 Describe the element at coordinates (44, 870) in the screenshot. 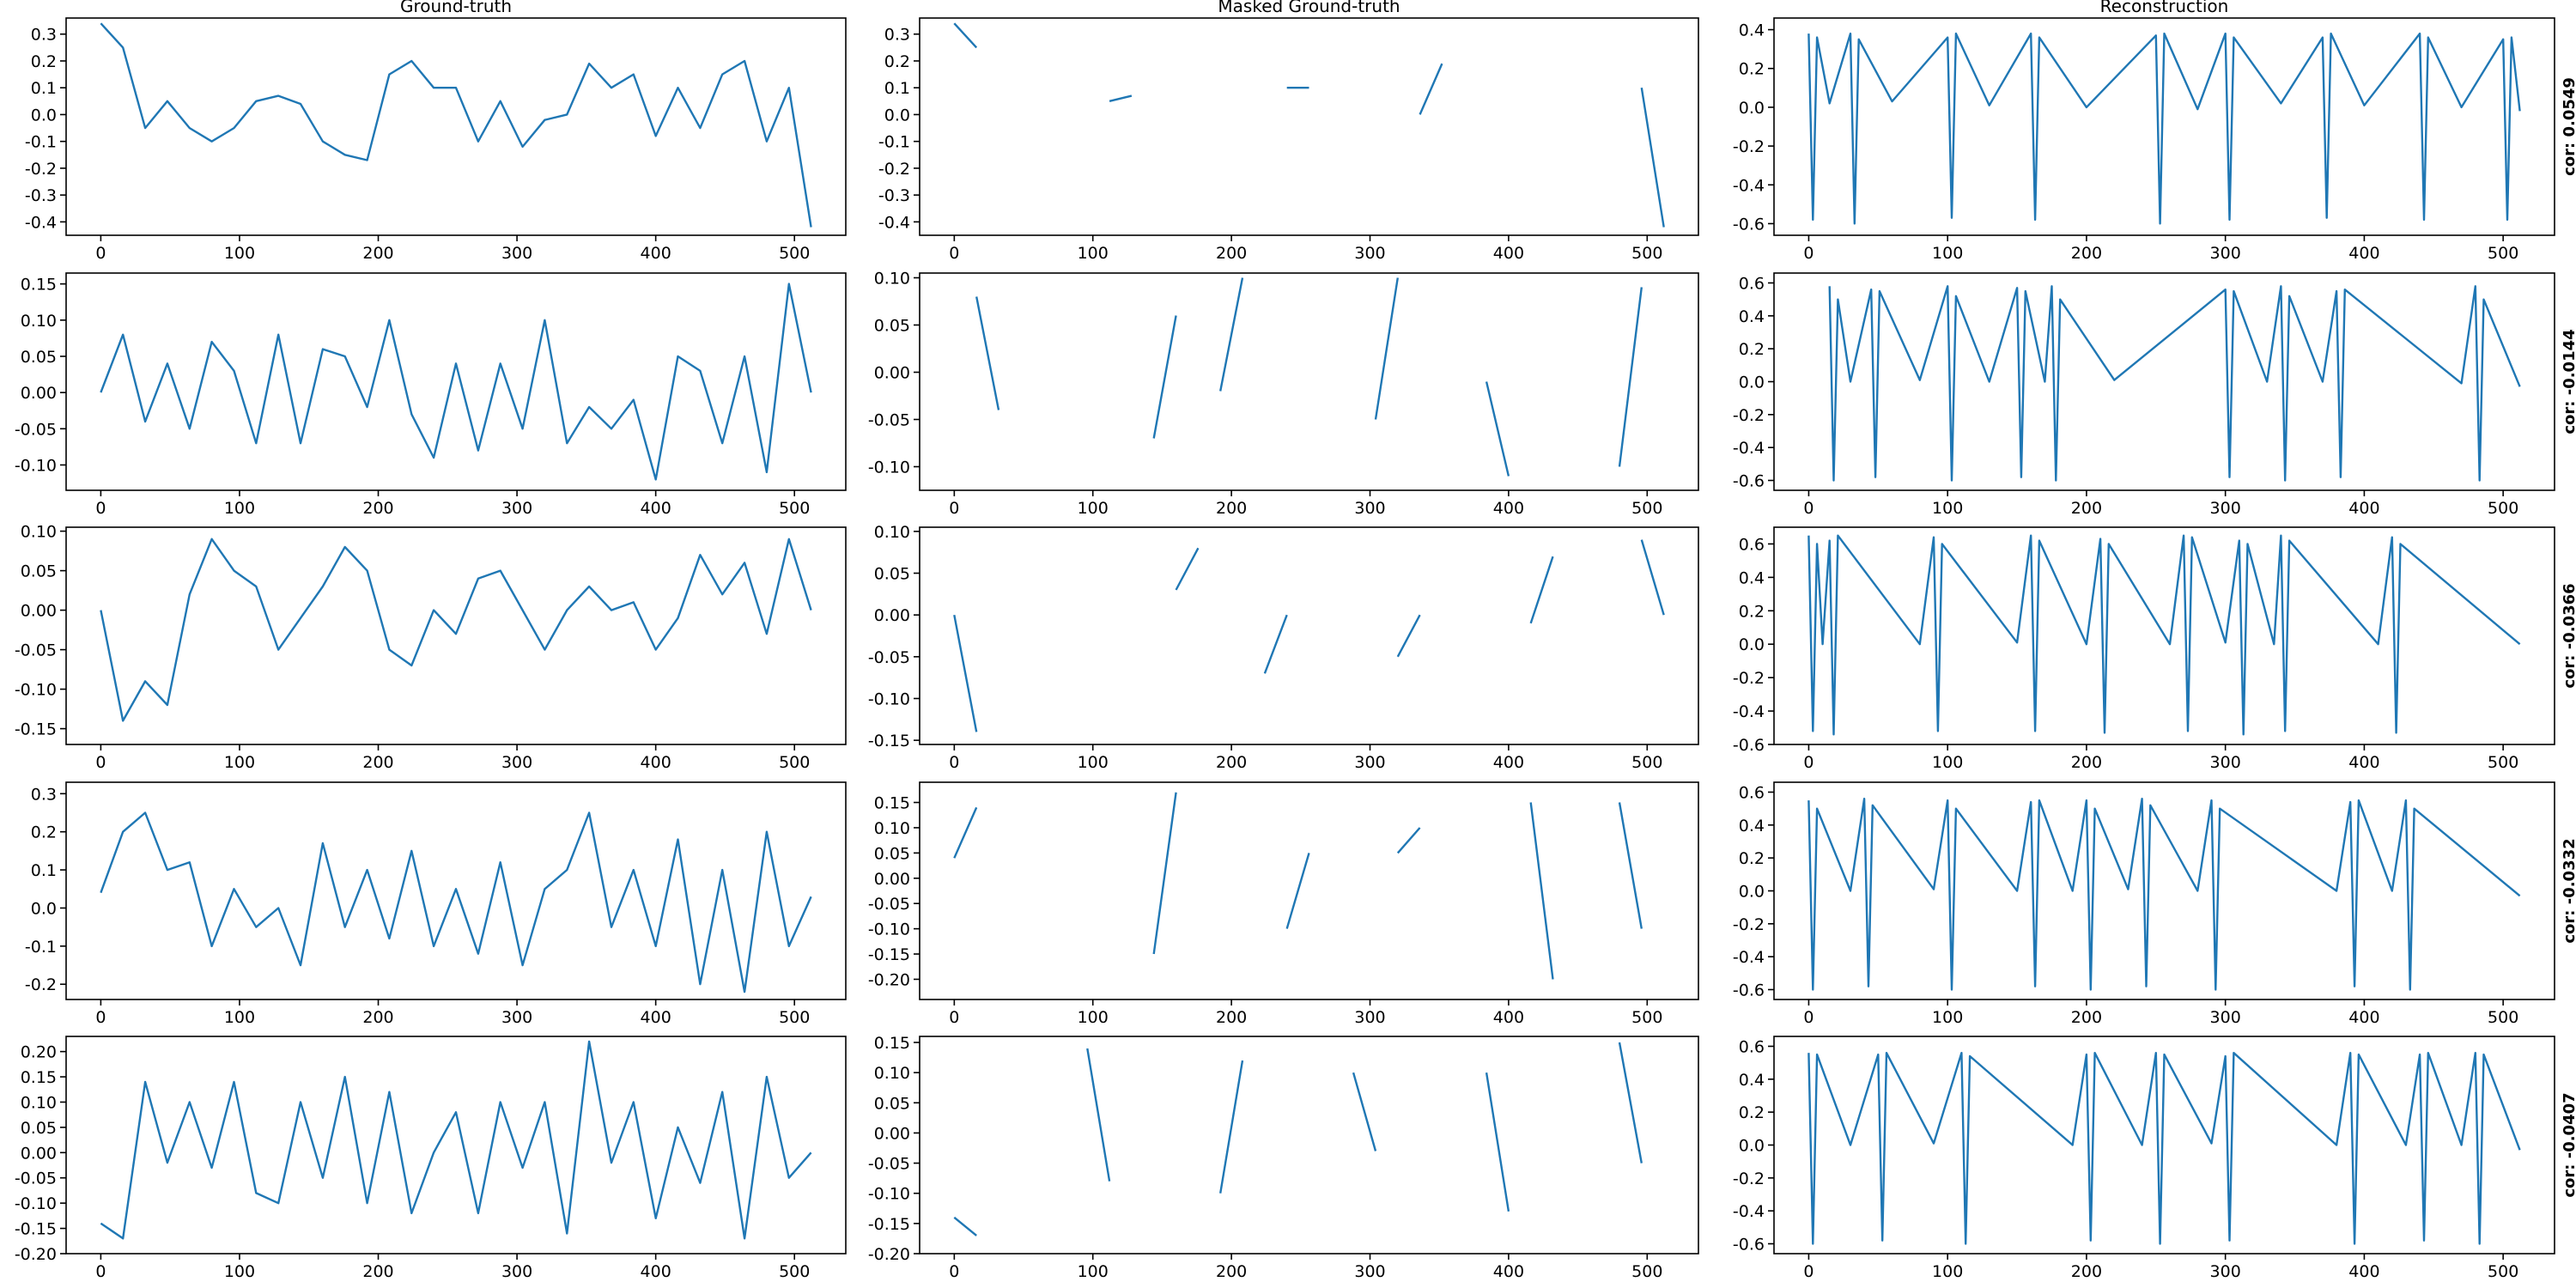

I see `y-tick-label: 0.1` at that location.